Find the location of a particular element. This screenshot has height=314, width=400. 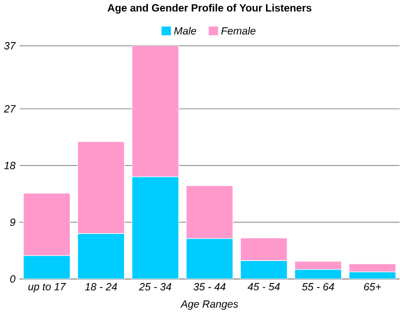

y-tick-label: 18 is located at coordinates (10, 166).